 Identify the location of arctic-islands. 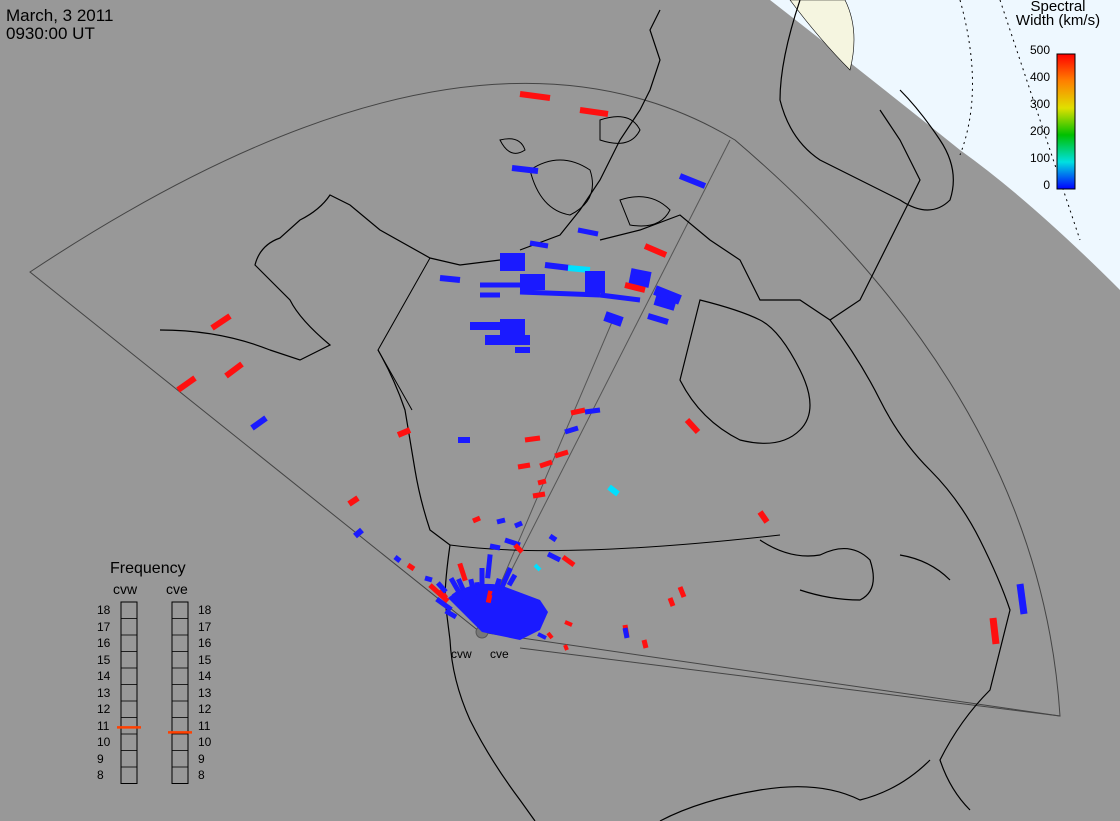
(585, 171).